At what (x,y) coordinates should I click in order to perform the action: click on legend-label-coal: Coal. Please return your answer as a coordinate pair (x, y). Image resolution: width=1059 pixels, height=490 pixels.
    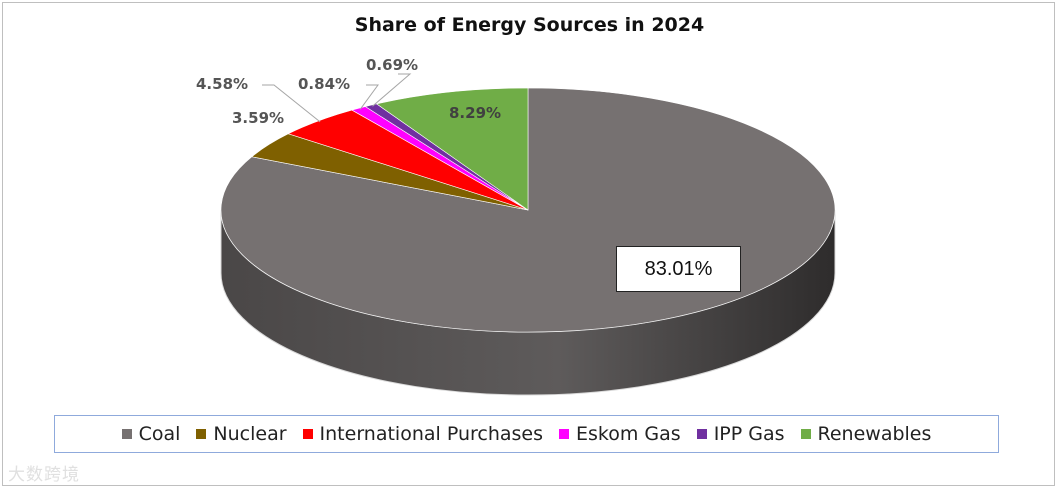
    Looking at the image, I should click on (159, 434).